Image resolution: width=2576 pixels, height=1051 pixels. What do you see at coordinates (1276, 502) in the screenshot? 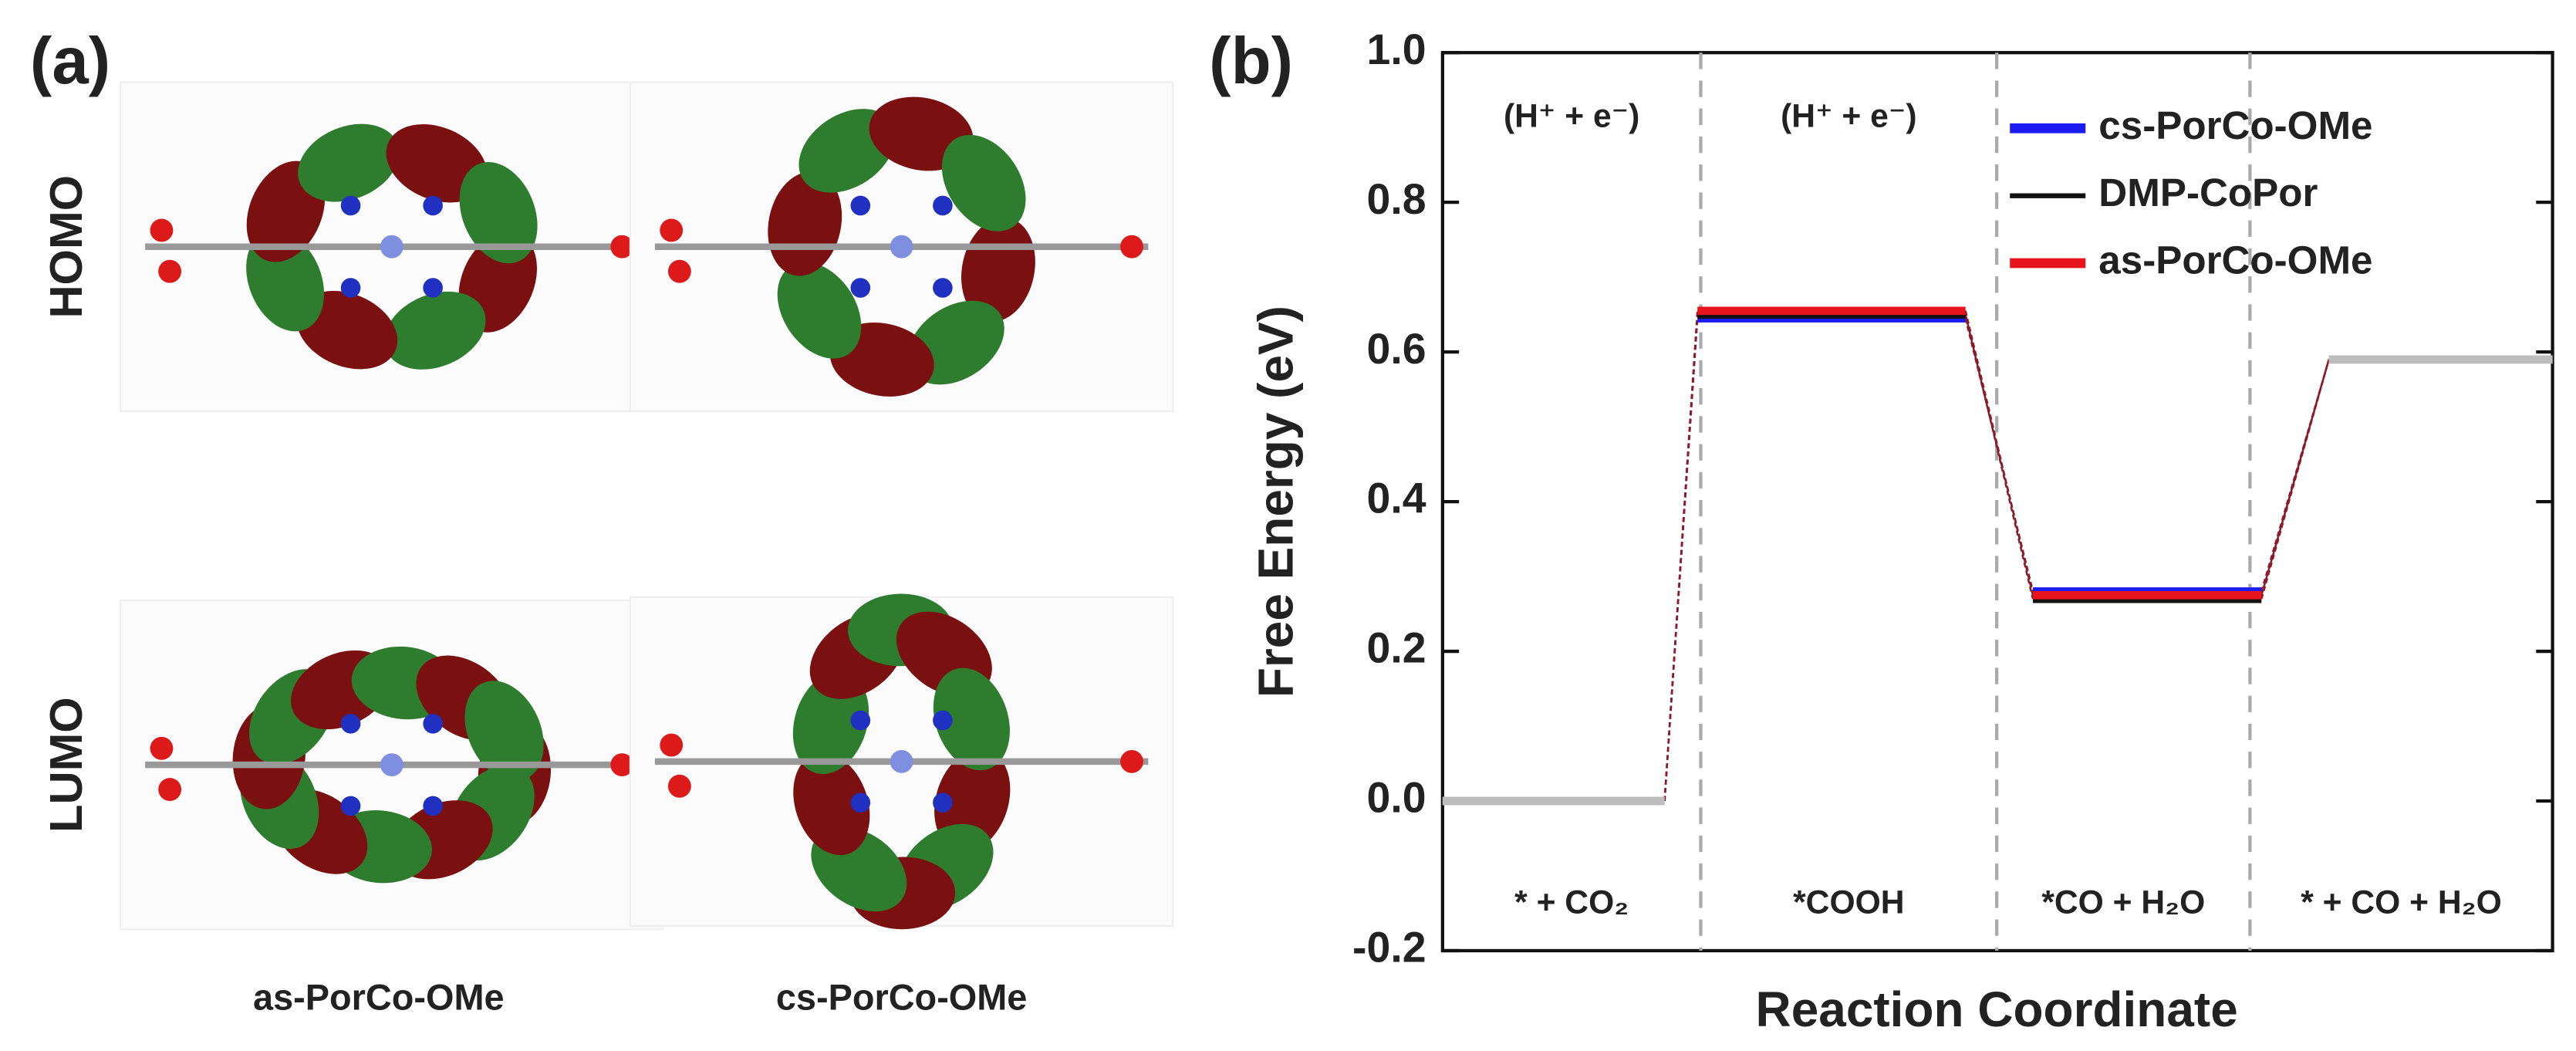
I see `y-axis-title: Free Energy (eV)` at bounding box center [1276, 502].